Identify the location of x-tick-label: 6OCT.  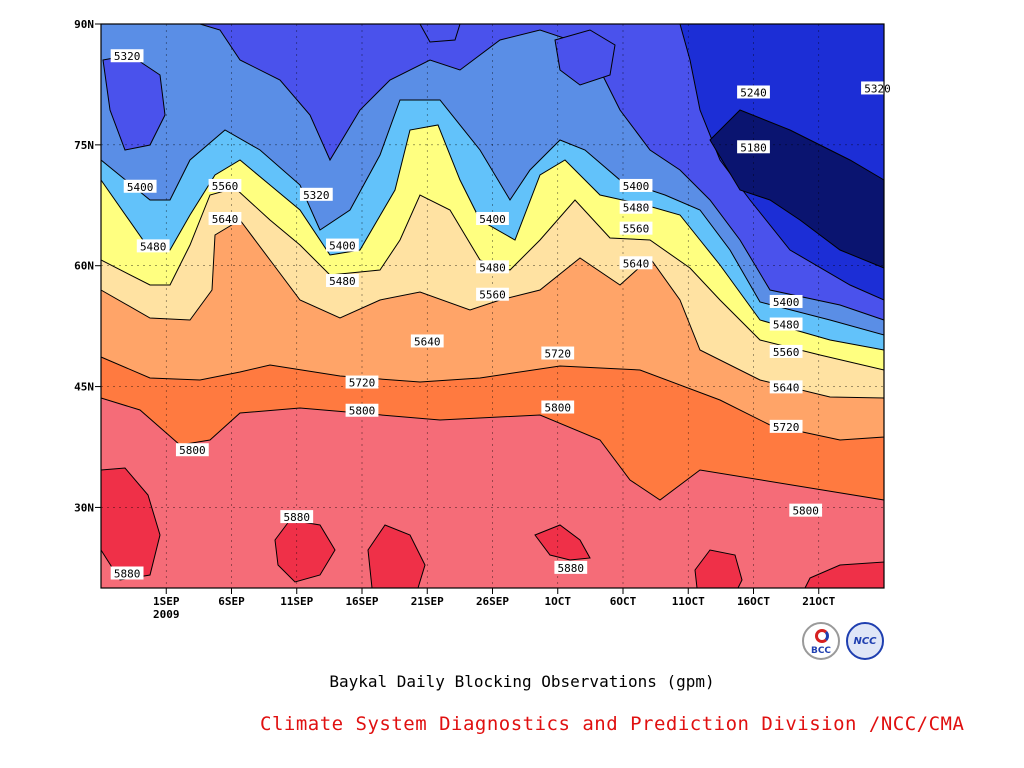
(623, 601).